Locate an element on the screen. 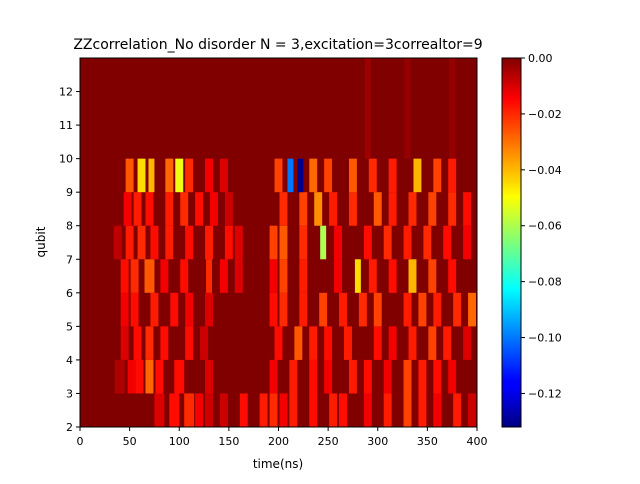  colorbar: 0.00 −0.02 −0.04 −0.06 −0.08 −0.10 −0.12 is located at coordinates (531, 240).